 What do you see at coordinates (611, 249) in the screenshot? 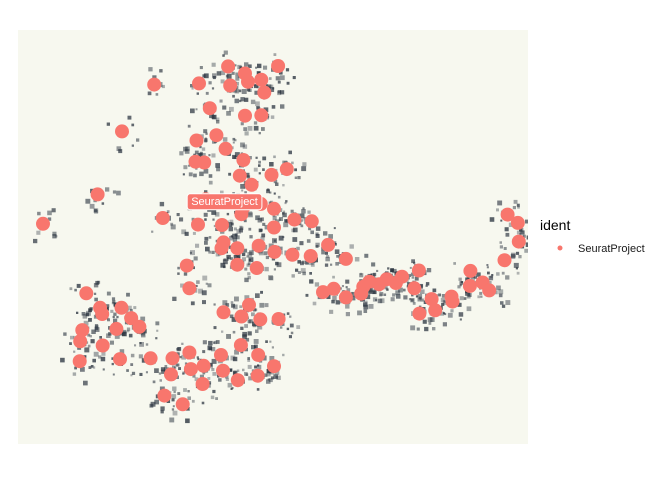
I see `legend-label-seuratproject: SeuratProject` at bounding box center [611, 249].